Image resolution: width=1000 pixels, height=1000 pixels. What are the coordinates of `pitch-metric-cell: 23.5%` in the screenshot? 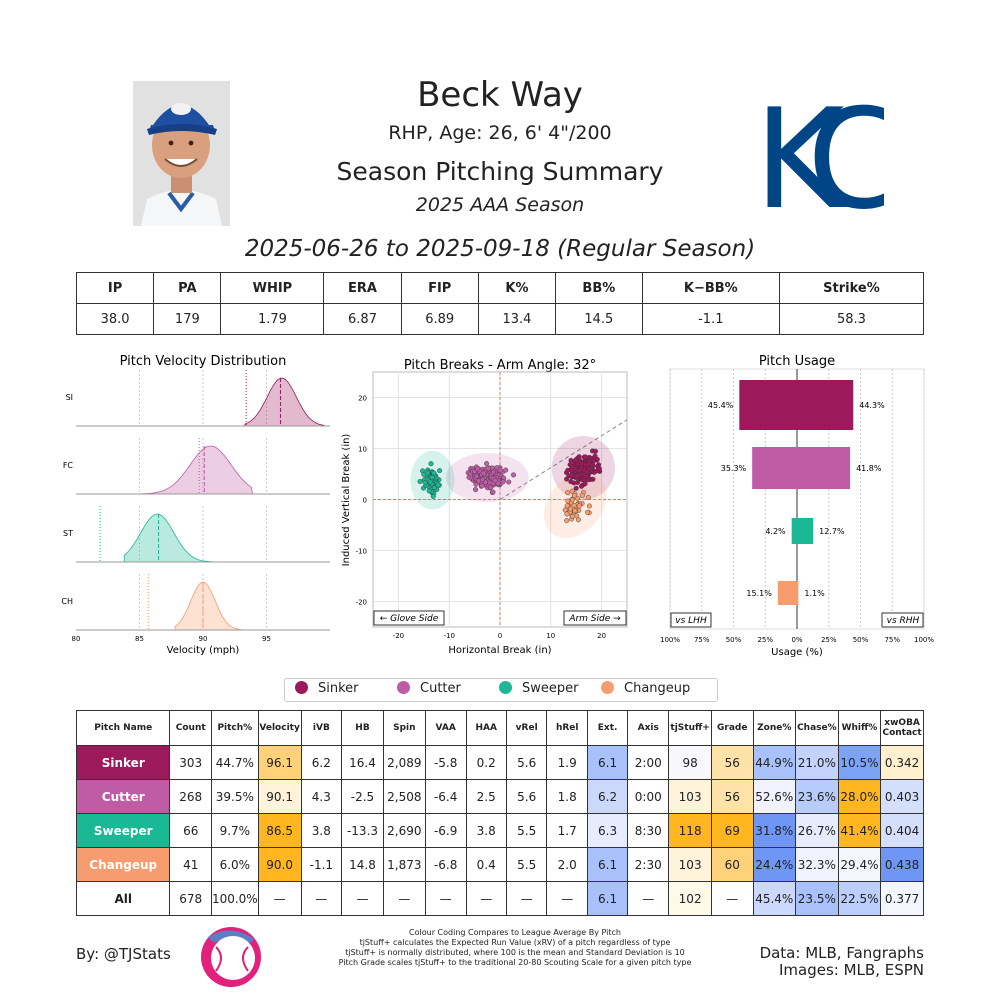 It's located at (817, 898).